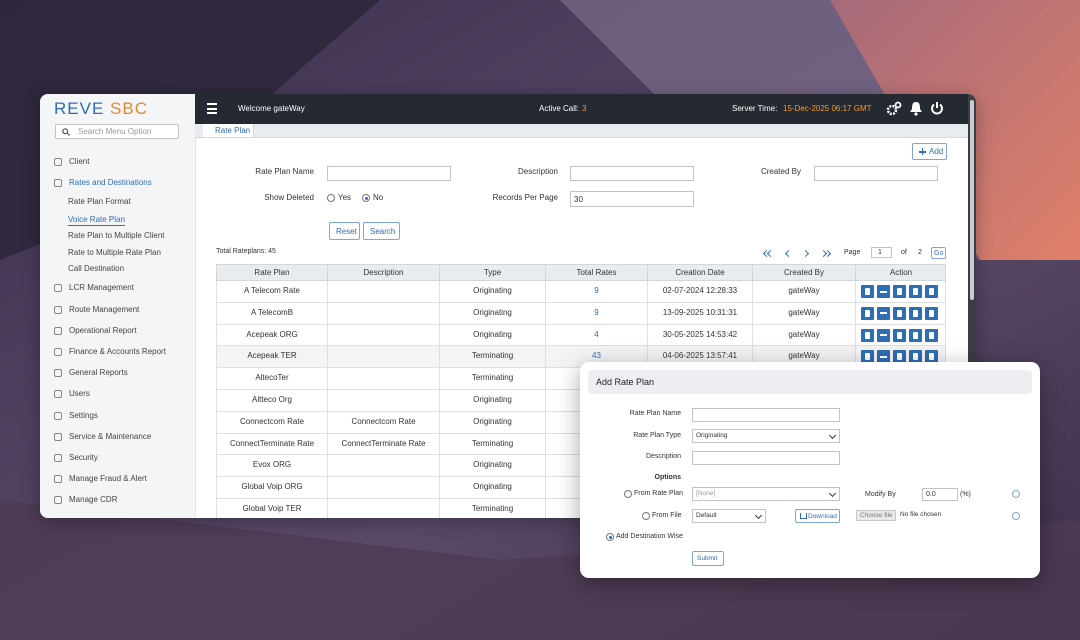 The image size is (1080, 640). What do you see at coordinates (881, 252) in the screenshot?
I see `page-input: 1` at bounding box center [881, 252].